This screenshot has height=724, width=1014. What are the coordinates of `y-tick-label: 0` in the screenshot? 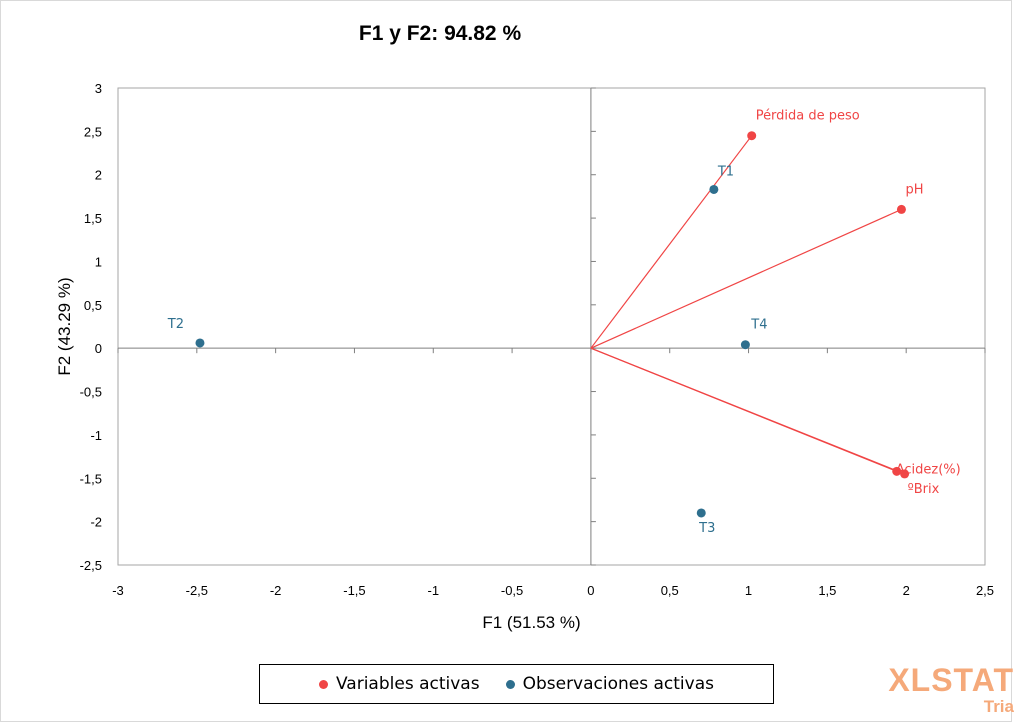 It's located at (98, 348).